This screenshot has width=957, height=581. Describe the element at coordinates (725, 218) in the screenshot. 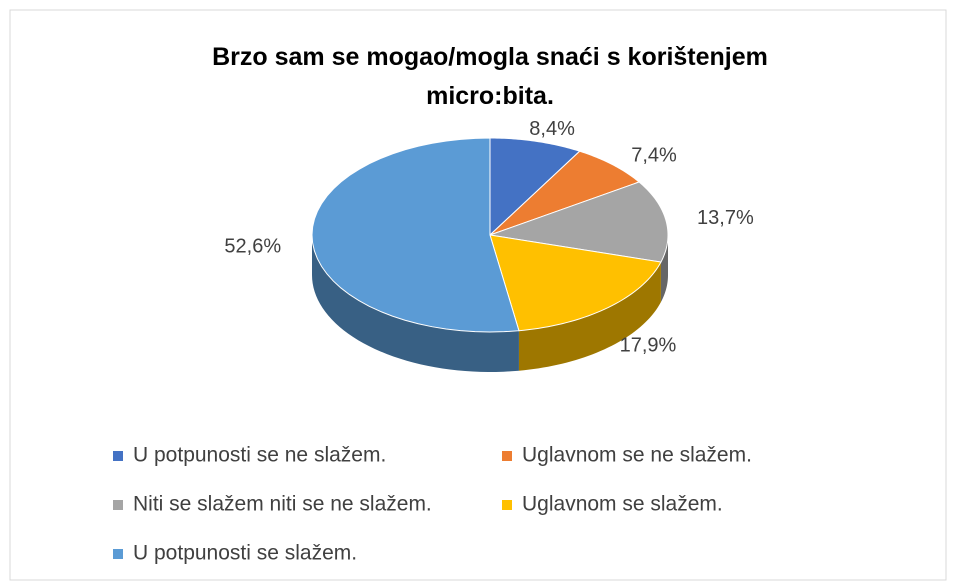

I see `data-label: 13,7%` at that location.